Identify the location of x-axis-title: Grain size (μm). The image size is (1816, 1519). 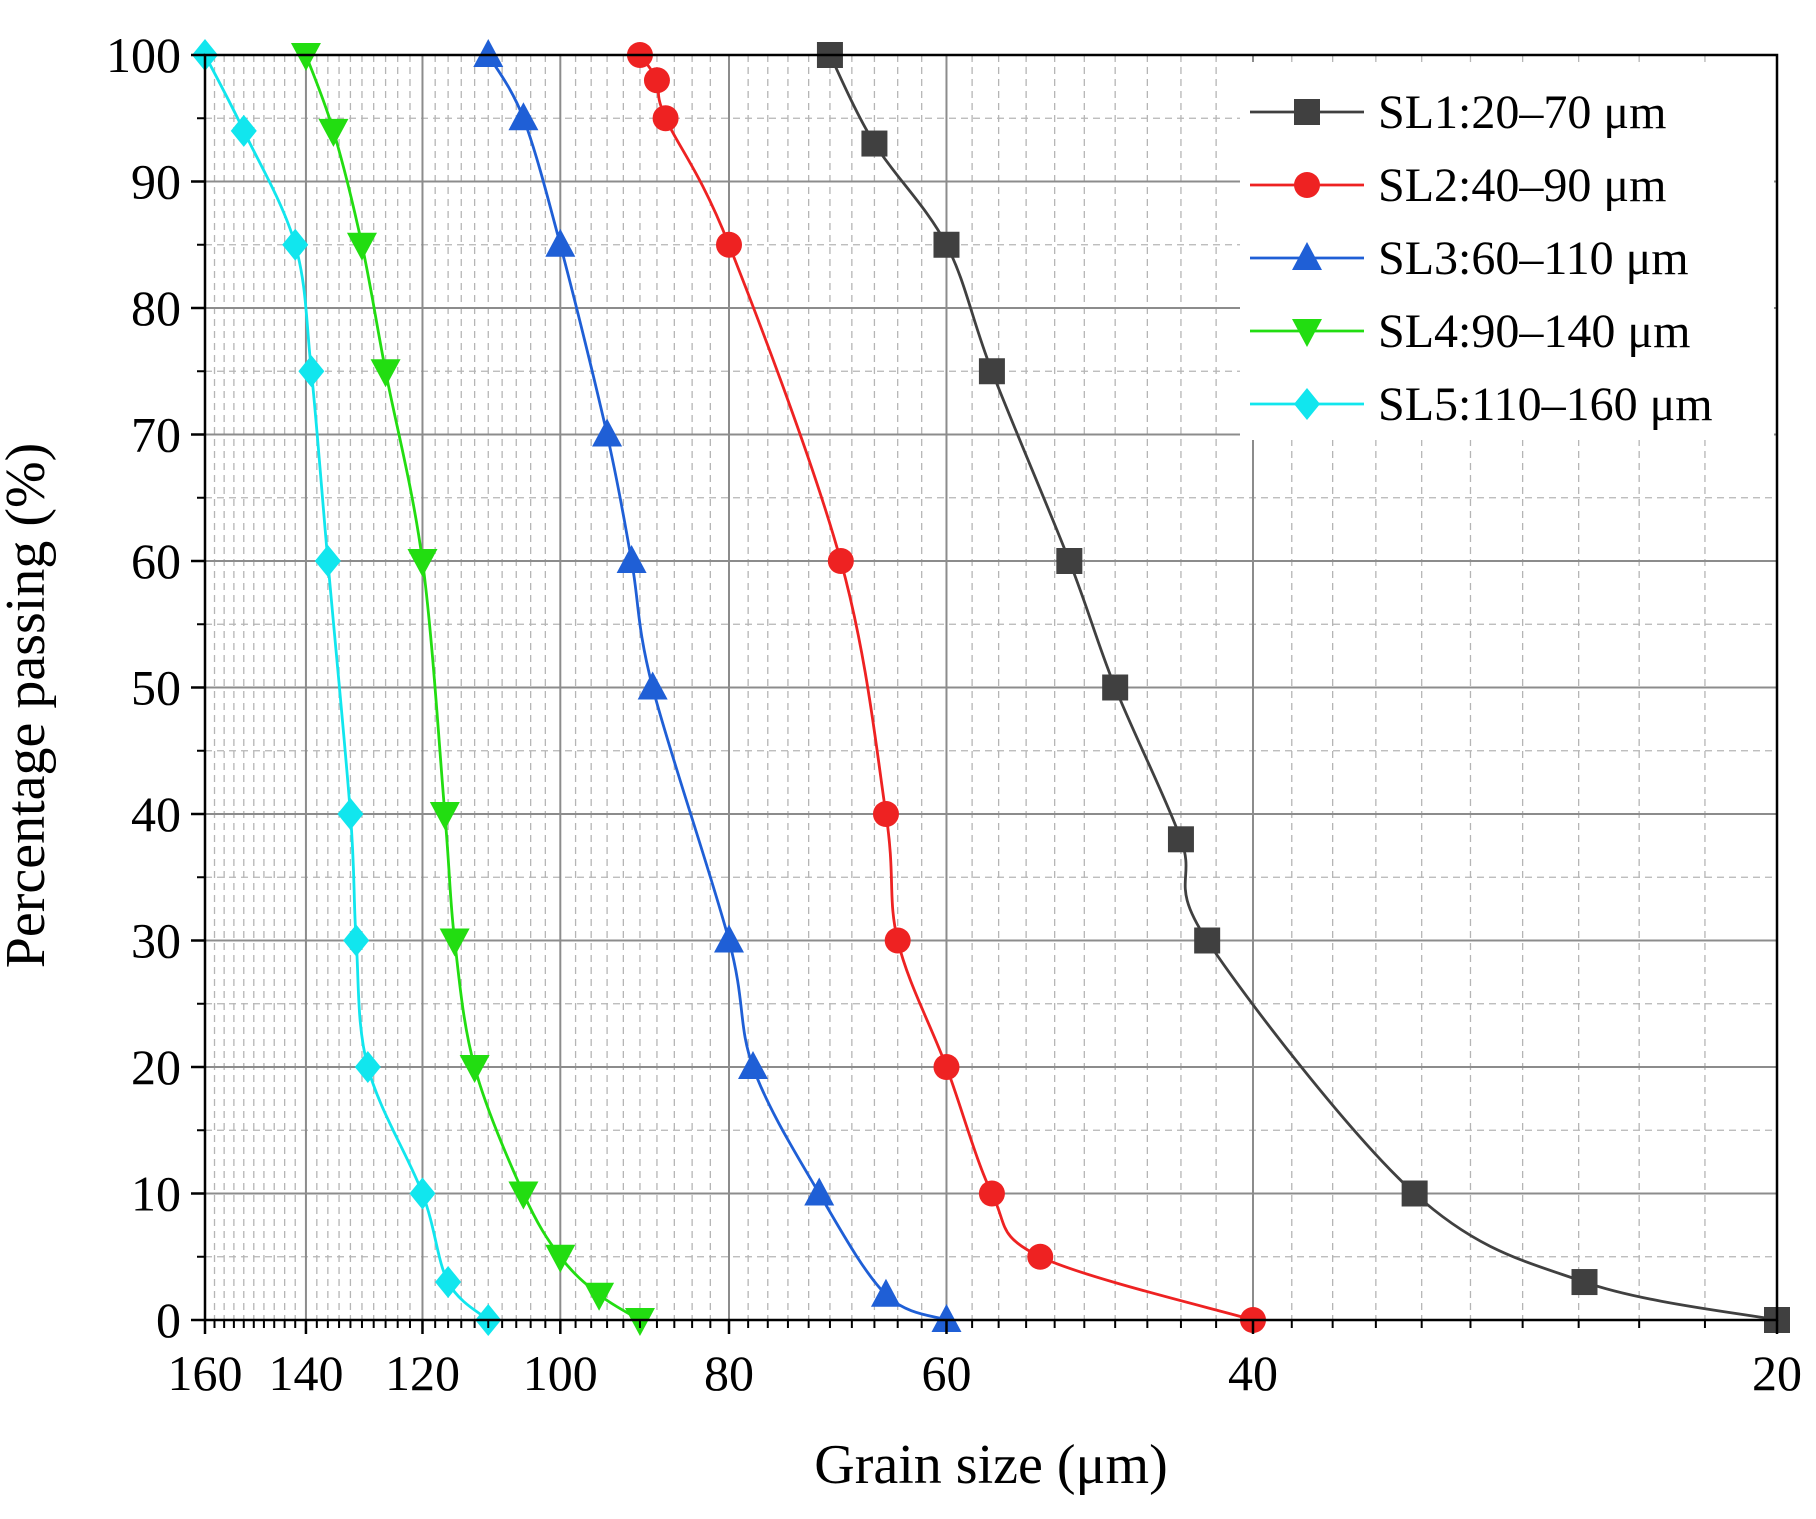
(990, 1465).